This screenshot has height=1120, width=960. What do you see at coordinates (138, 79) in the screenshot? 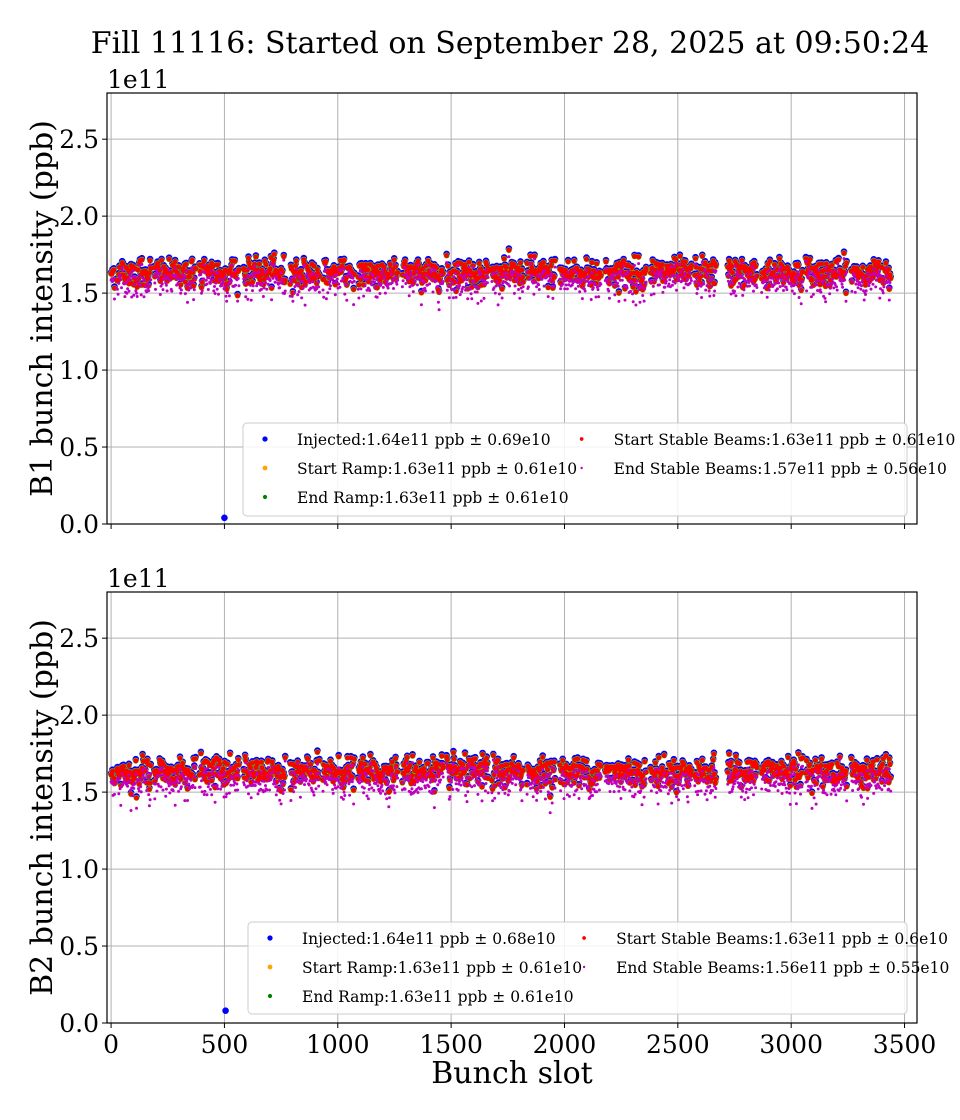
I see `y-offset-text: 1e11` at bounding box center [138, 79].